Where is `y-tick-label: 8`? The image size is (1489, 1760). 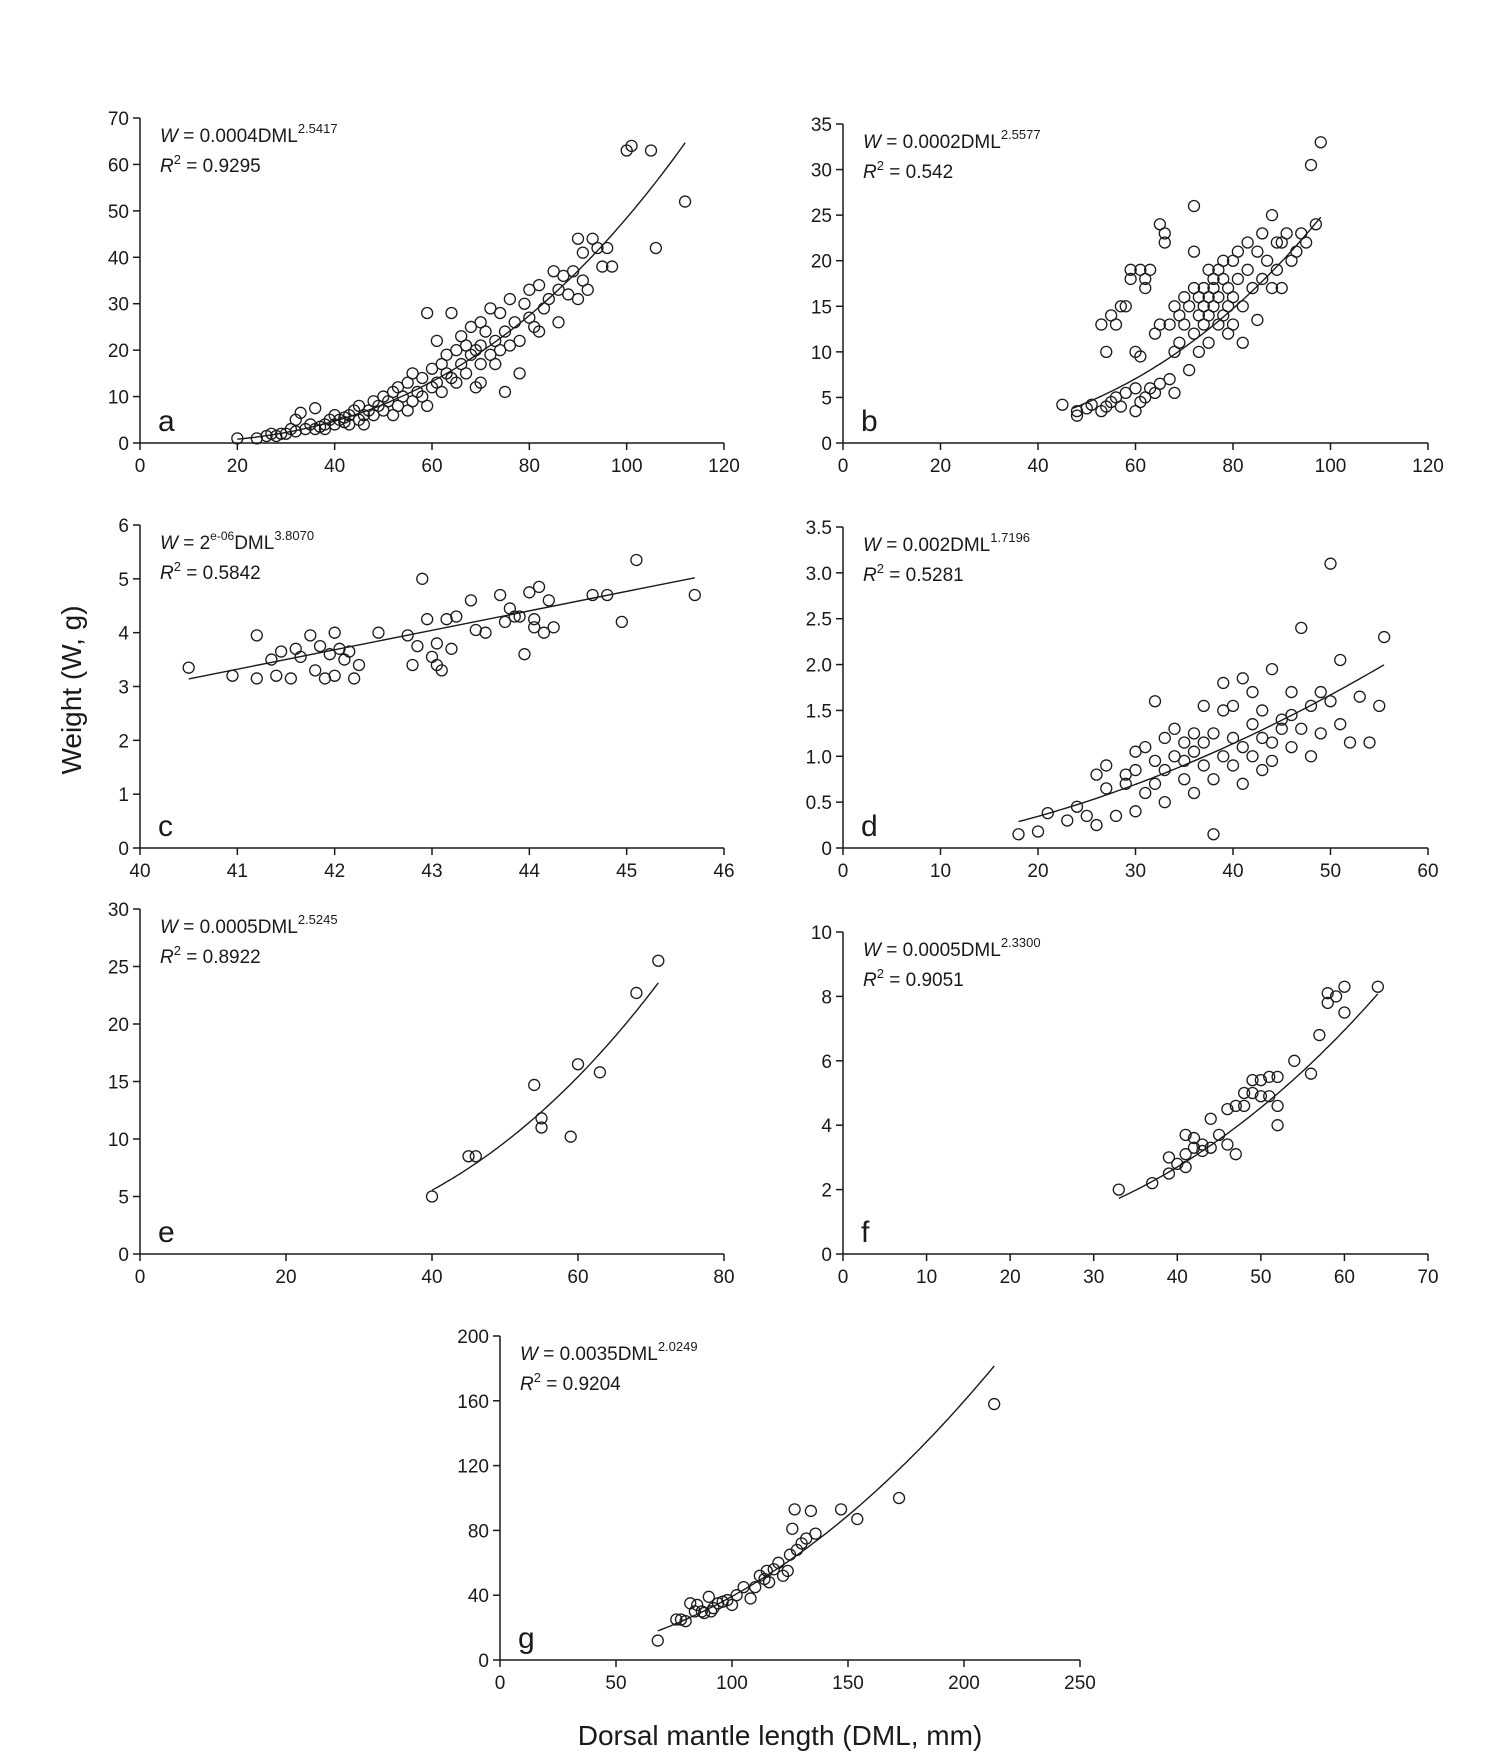
y-tick-label: 8 is located at coordinates (826, 997).